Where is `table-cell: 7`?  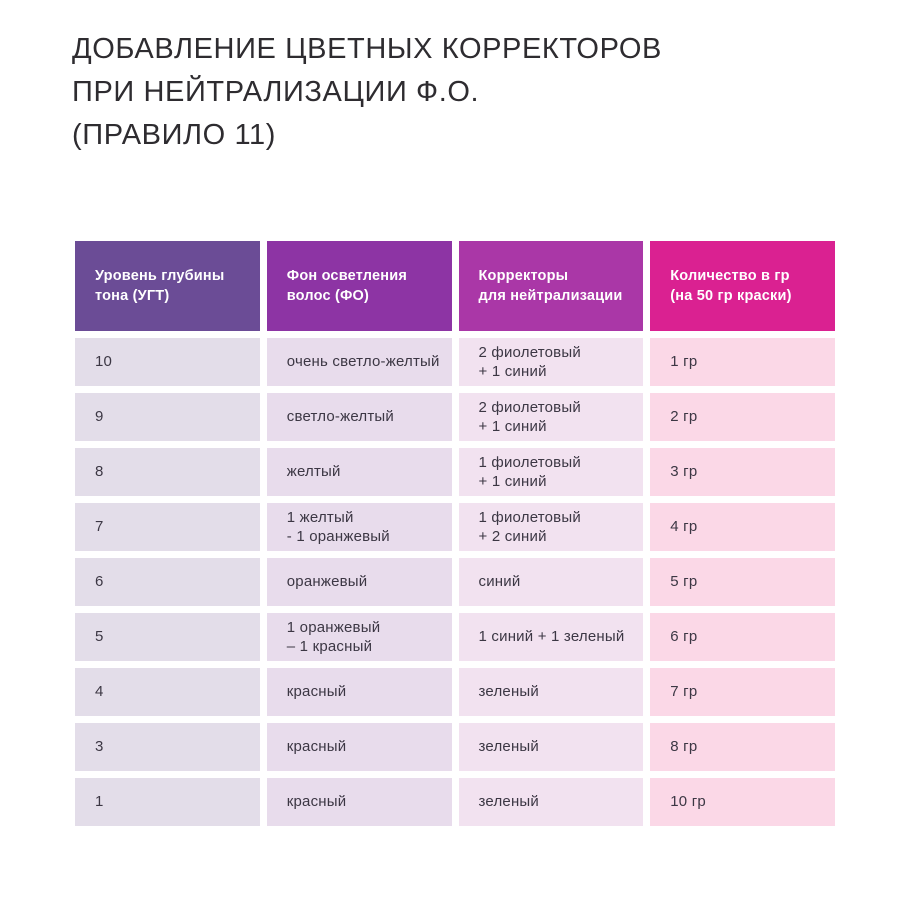
table-cell: 7 is located at coordinates (167, 527).